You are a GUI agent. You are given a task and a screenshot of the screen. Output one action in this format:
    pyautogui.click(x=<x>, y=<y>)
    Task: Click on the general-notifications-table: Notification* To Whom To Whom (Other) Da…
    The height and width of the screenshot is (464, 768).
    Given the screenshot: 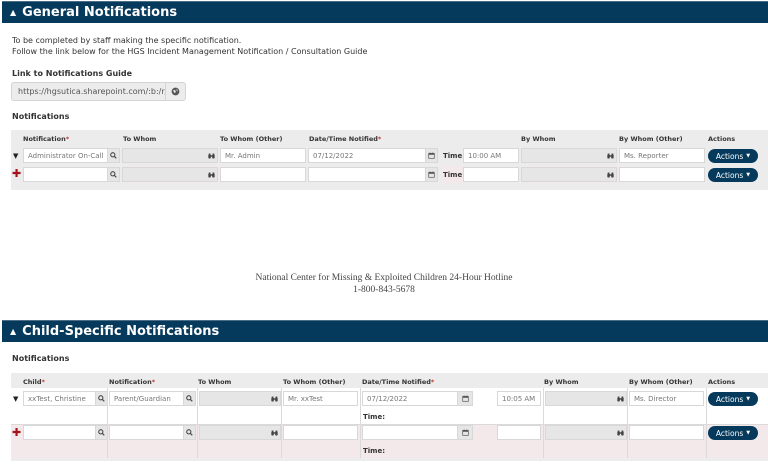 What is the action you would take?
    pyautogui.click(x=389, y=160)
    